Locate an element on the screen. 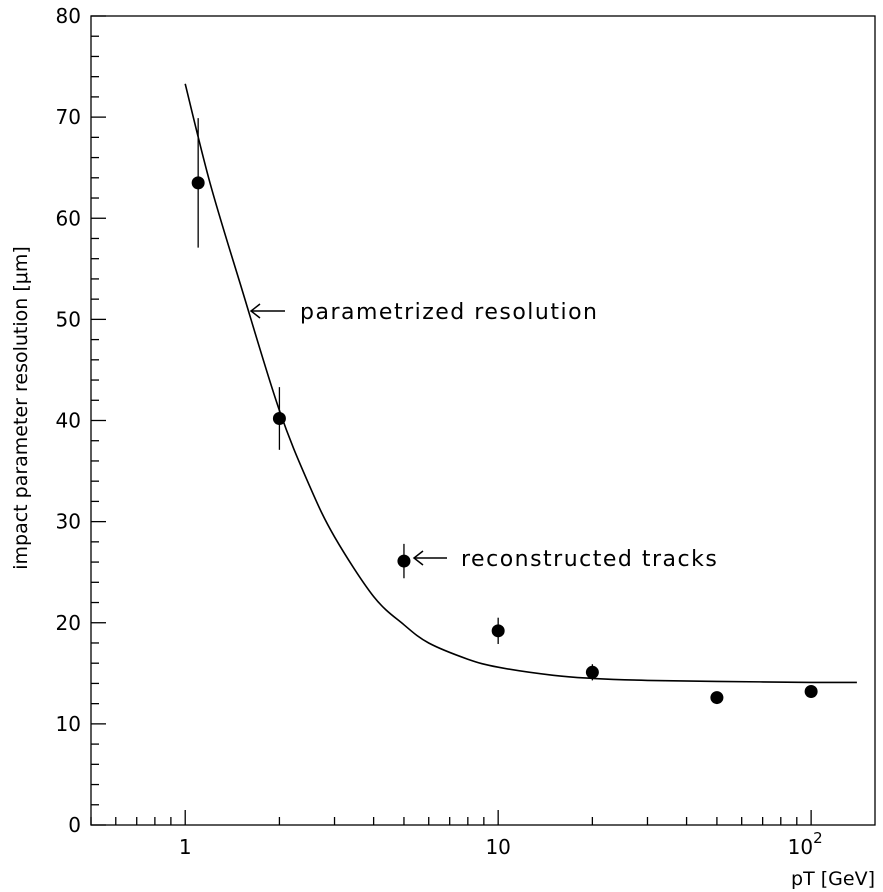 The height and width of the screenshot is (892, 883). x-tick-label: 10 is located at coordinates (497, 847).